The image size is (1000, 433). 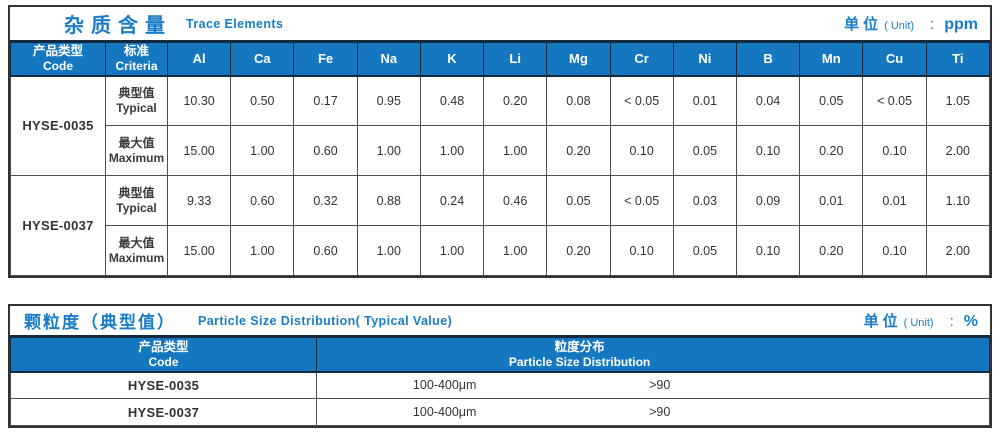 What do you see at coordinates (768, 100) in the screenshot?
I see `value-cell: 0.04` at bounding box center [768, 100].